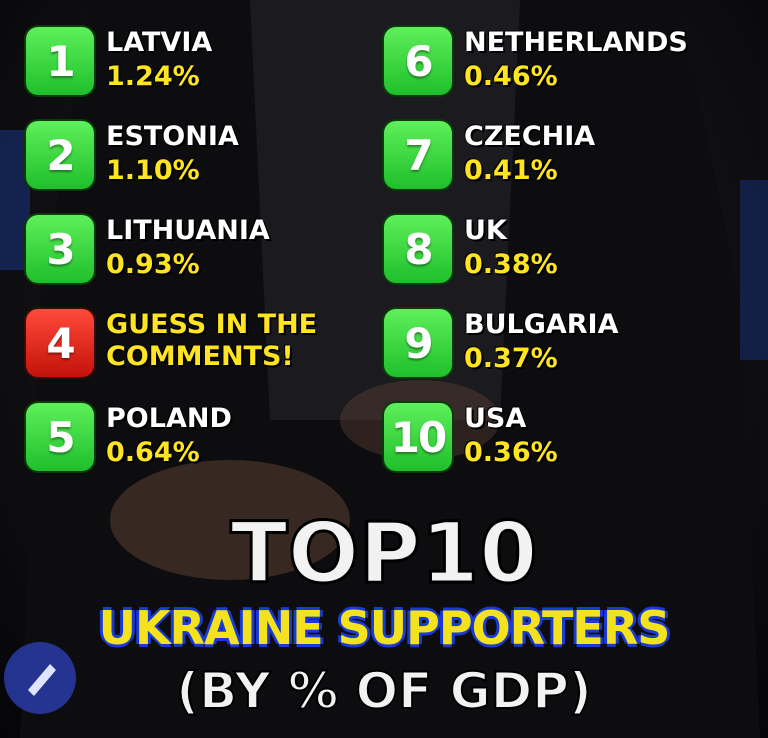 The width and height of the screenshot is (768, 738). I want to click on rank-badge: 8, so click(418, 249).